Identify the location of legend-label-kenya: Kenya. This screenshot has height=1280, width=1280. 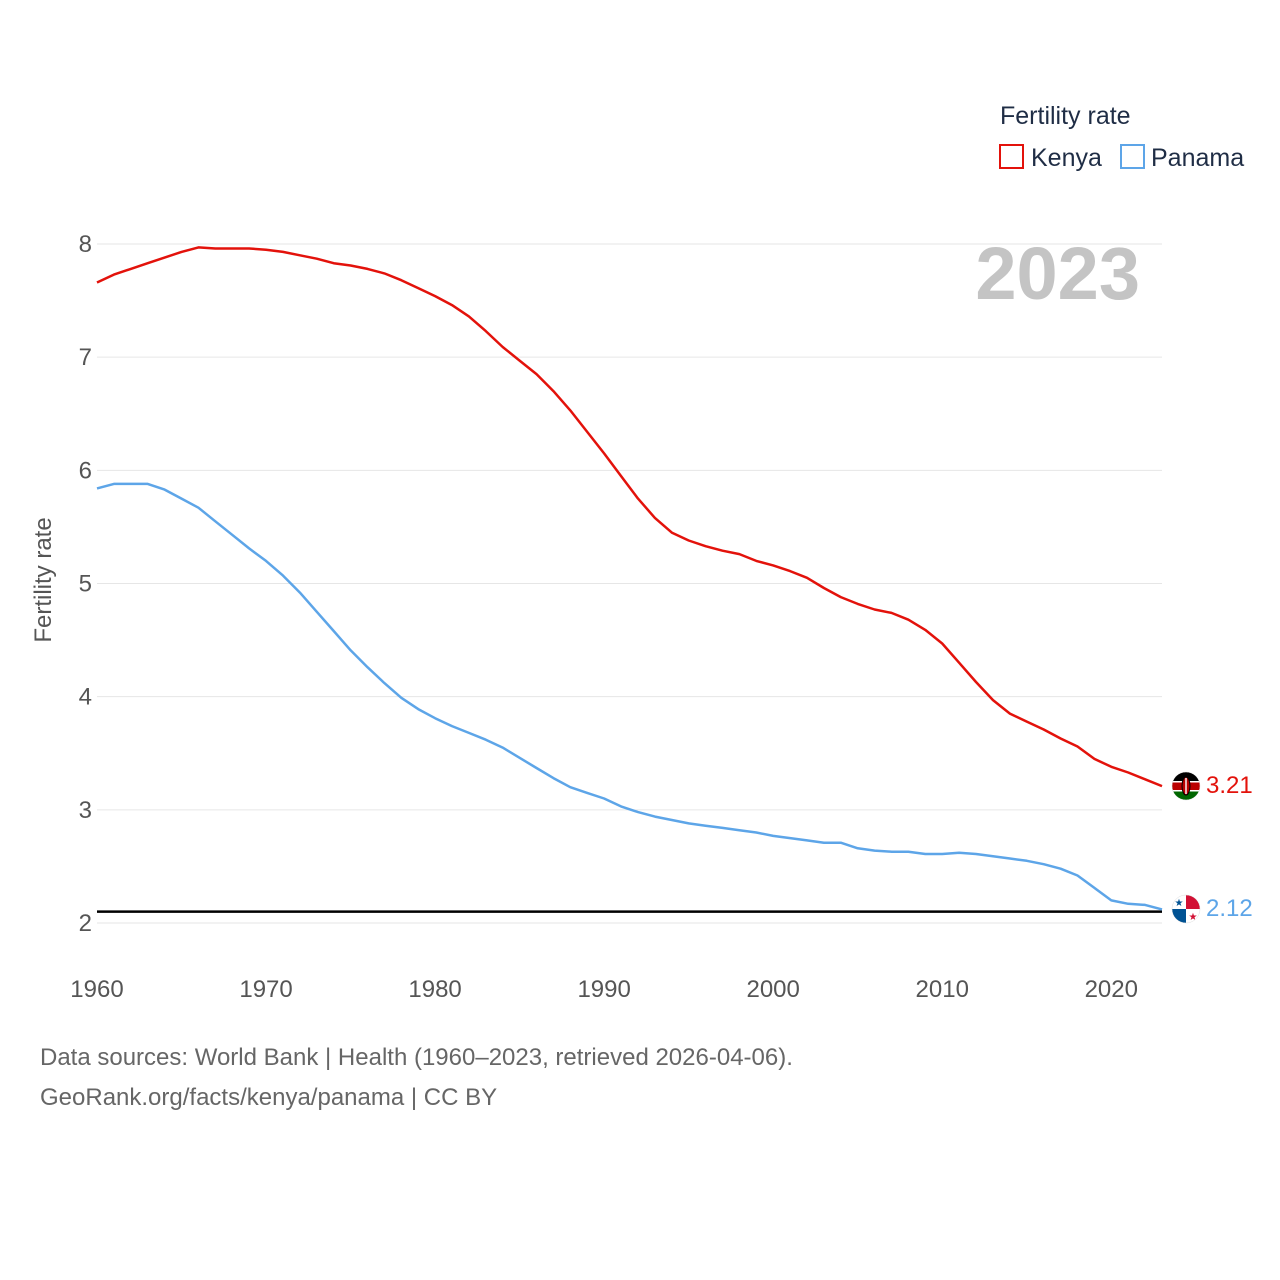
(1066, 158).